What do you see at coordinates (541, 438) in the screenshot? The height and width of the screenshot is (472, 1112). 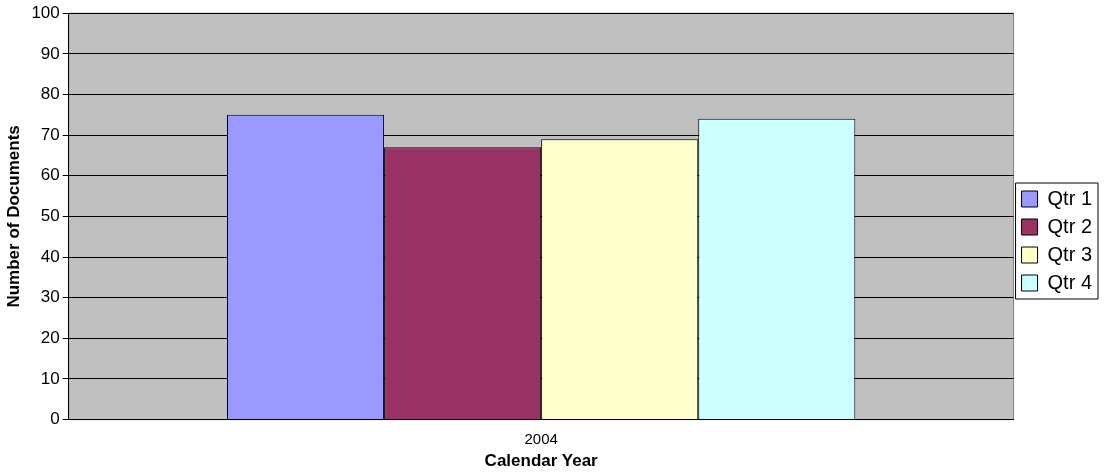 I see `x-tick-label: 2004` at bounding box center [541, 438].